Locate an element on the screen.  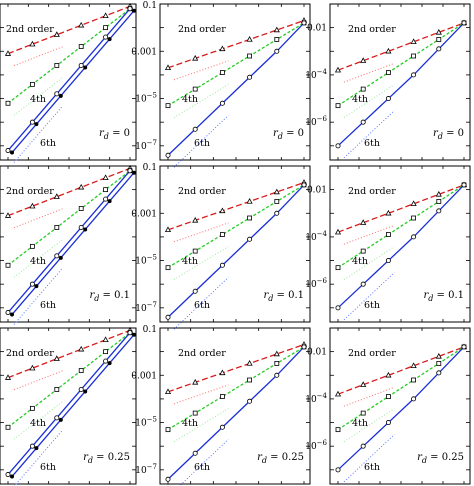
panel-r1-c0: 2nd order 4th 6th rd = 0.1 is located at coordinates (68, 244).